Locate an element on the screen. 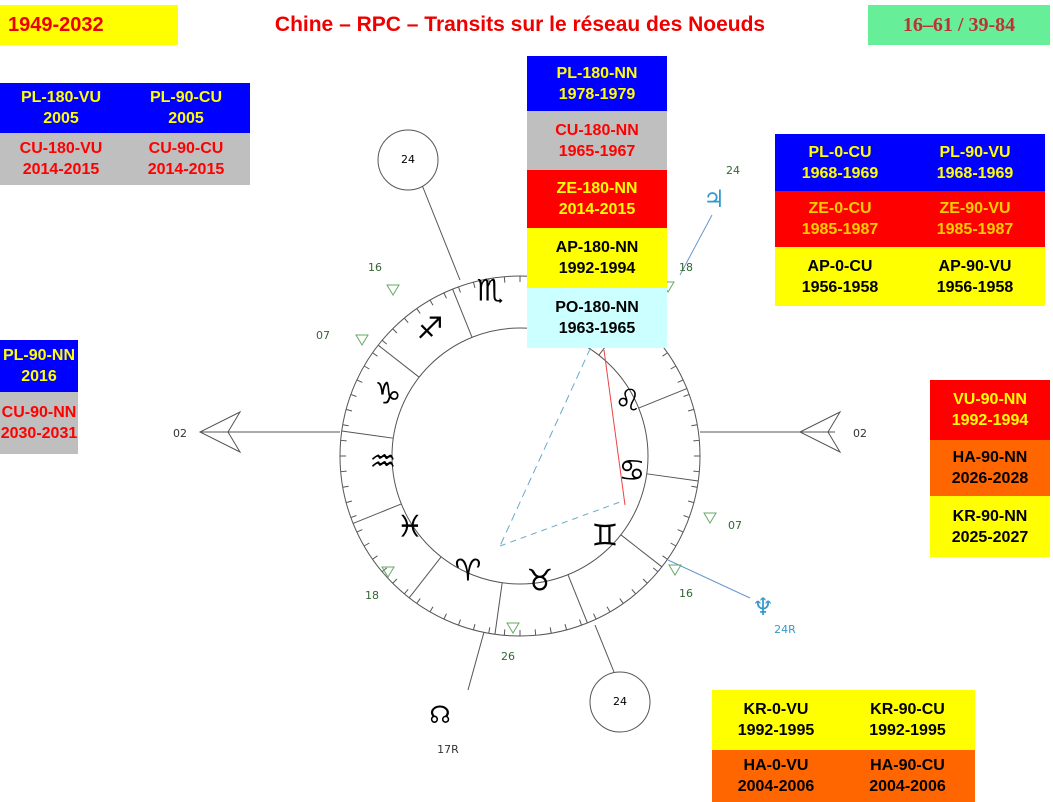  transit-box: KR-90-CU 1992-1995 is located at coordinates (907, 720).